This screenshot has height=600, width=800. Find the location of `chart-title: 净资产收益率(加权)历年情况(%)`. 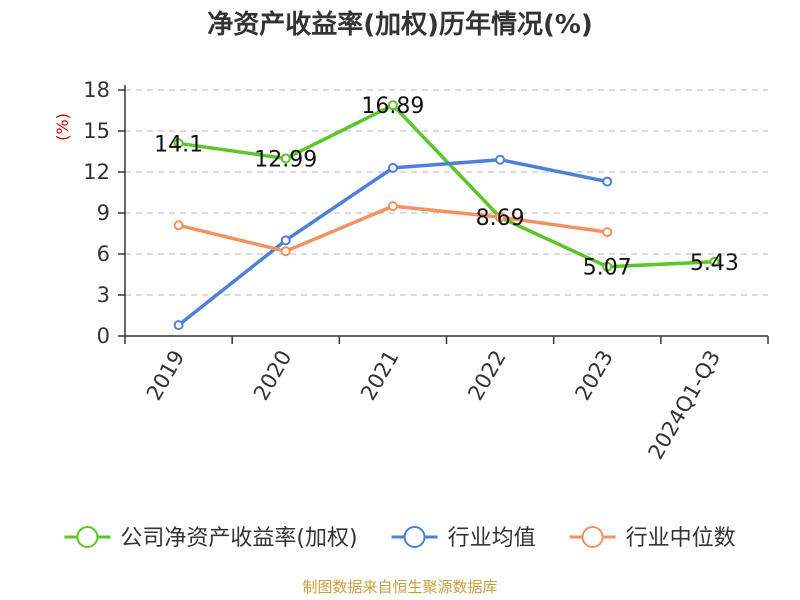

chart-title: 净资产收益率(加权)历年情况(%) is located at coordinates (400, 24).